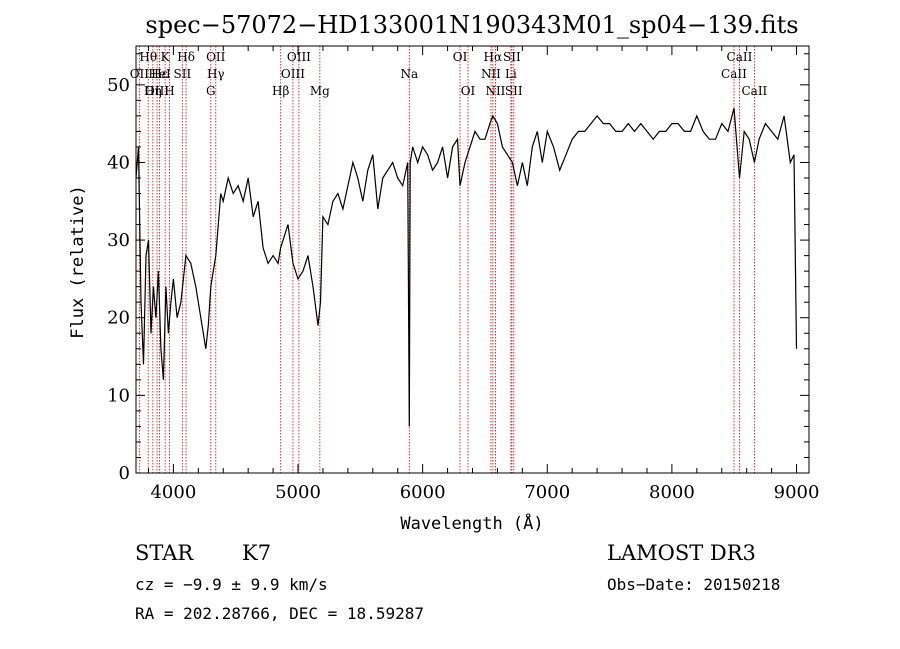  What do you see at coordinates (173, 492) in the screenshot?
I see `x-tick-label: 4000` at bounding box center [173, 492].